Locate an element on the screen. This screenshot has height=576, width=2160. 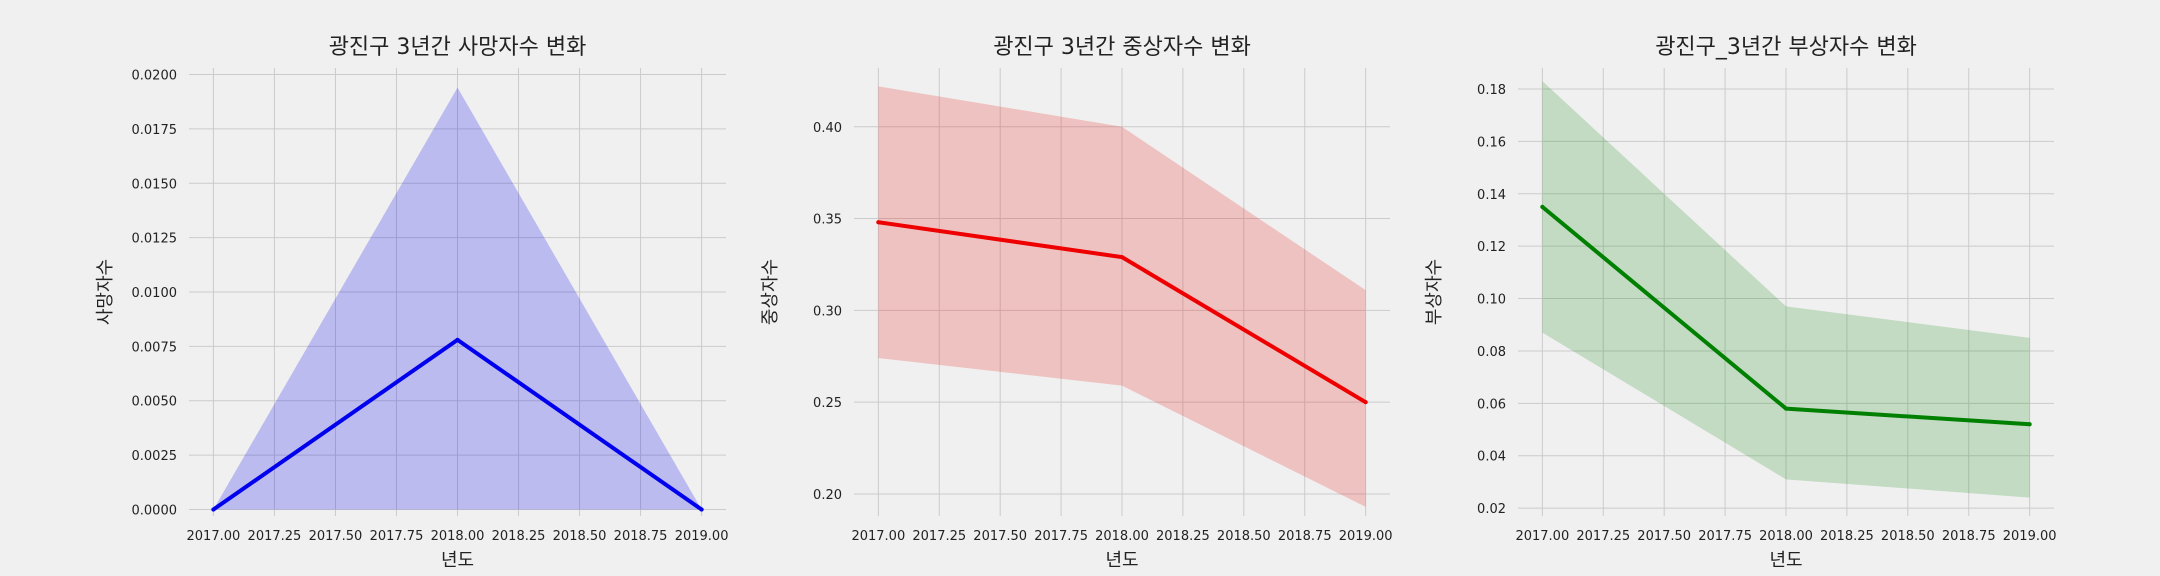
y-axis-label: 사망자수 is located at coordinates (105, 292).